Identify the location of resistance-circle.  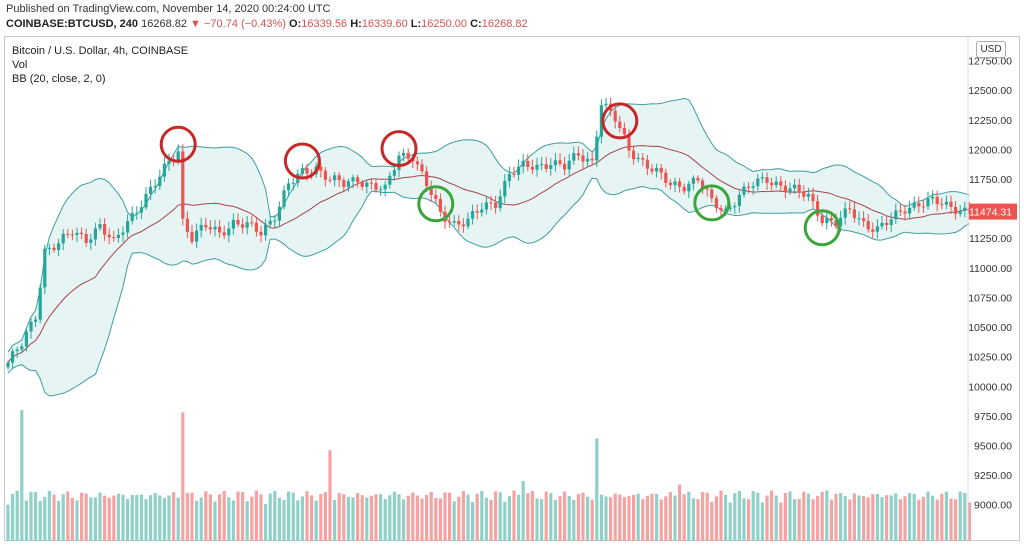
(399, 149).